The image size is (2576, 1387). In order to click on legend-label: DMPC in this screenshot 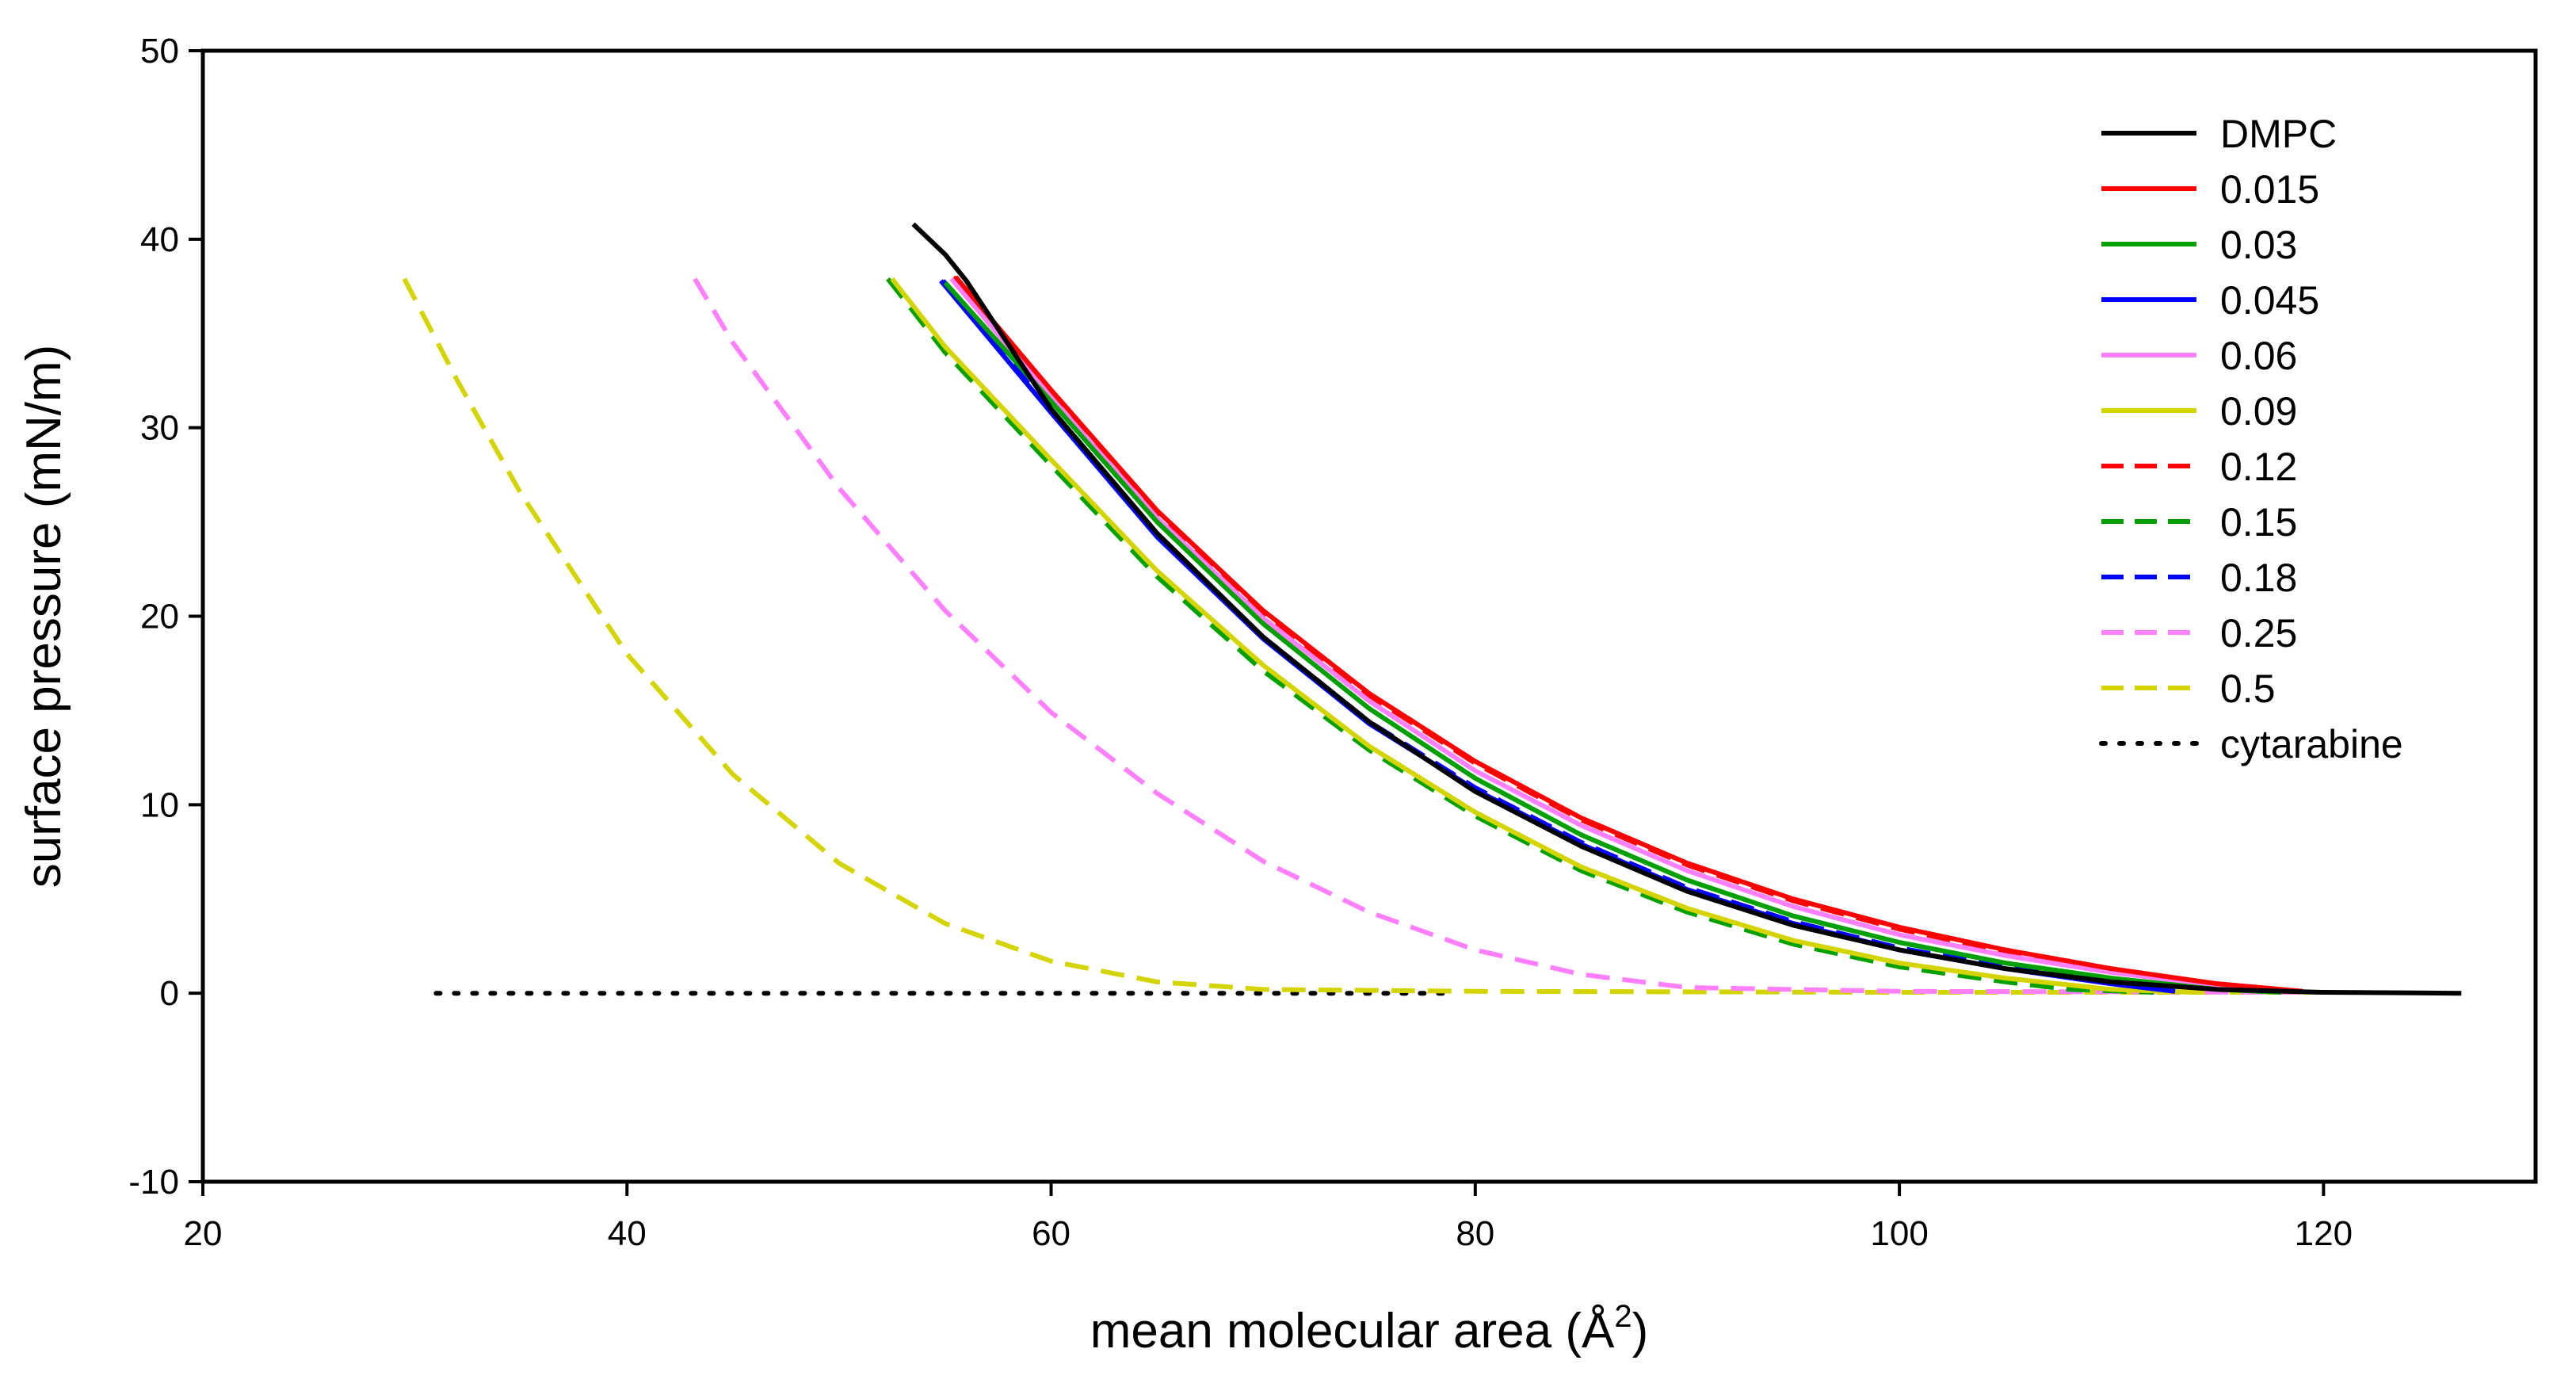, I will do `click(2278, 134)`.